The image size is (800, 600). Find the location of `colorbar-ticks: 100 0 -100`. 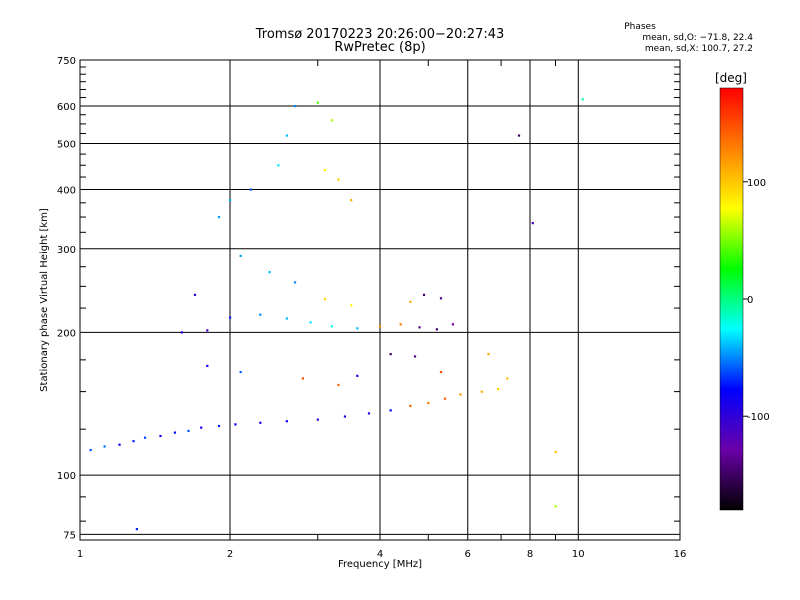

colorbar-ticks: 100 0 -100 is located at coordinates (756, 300).